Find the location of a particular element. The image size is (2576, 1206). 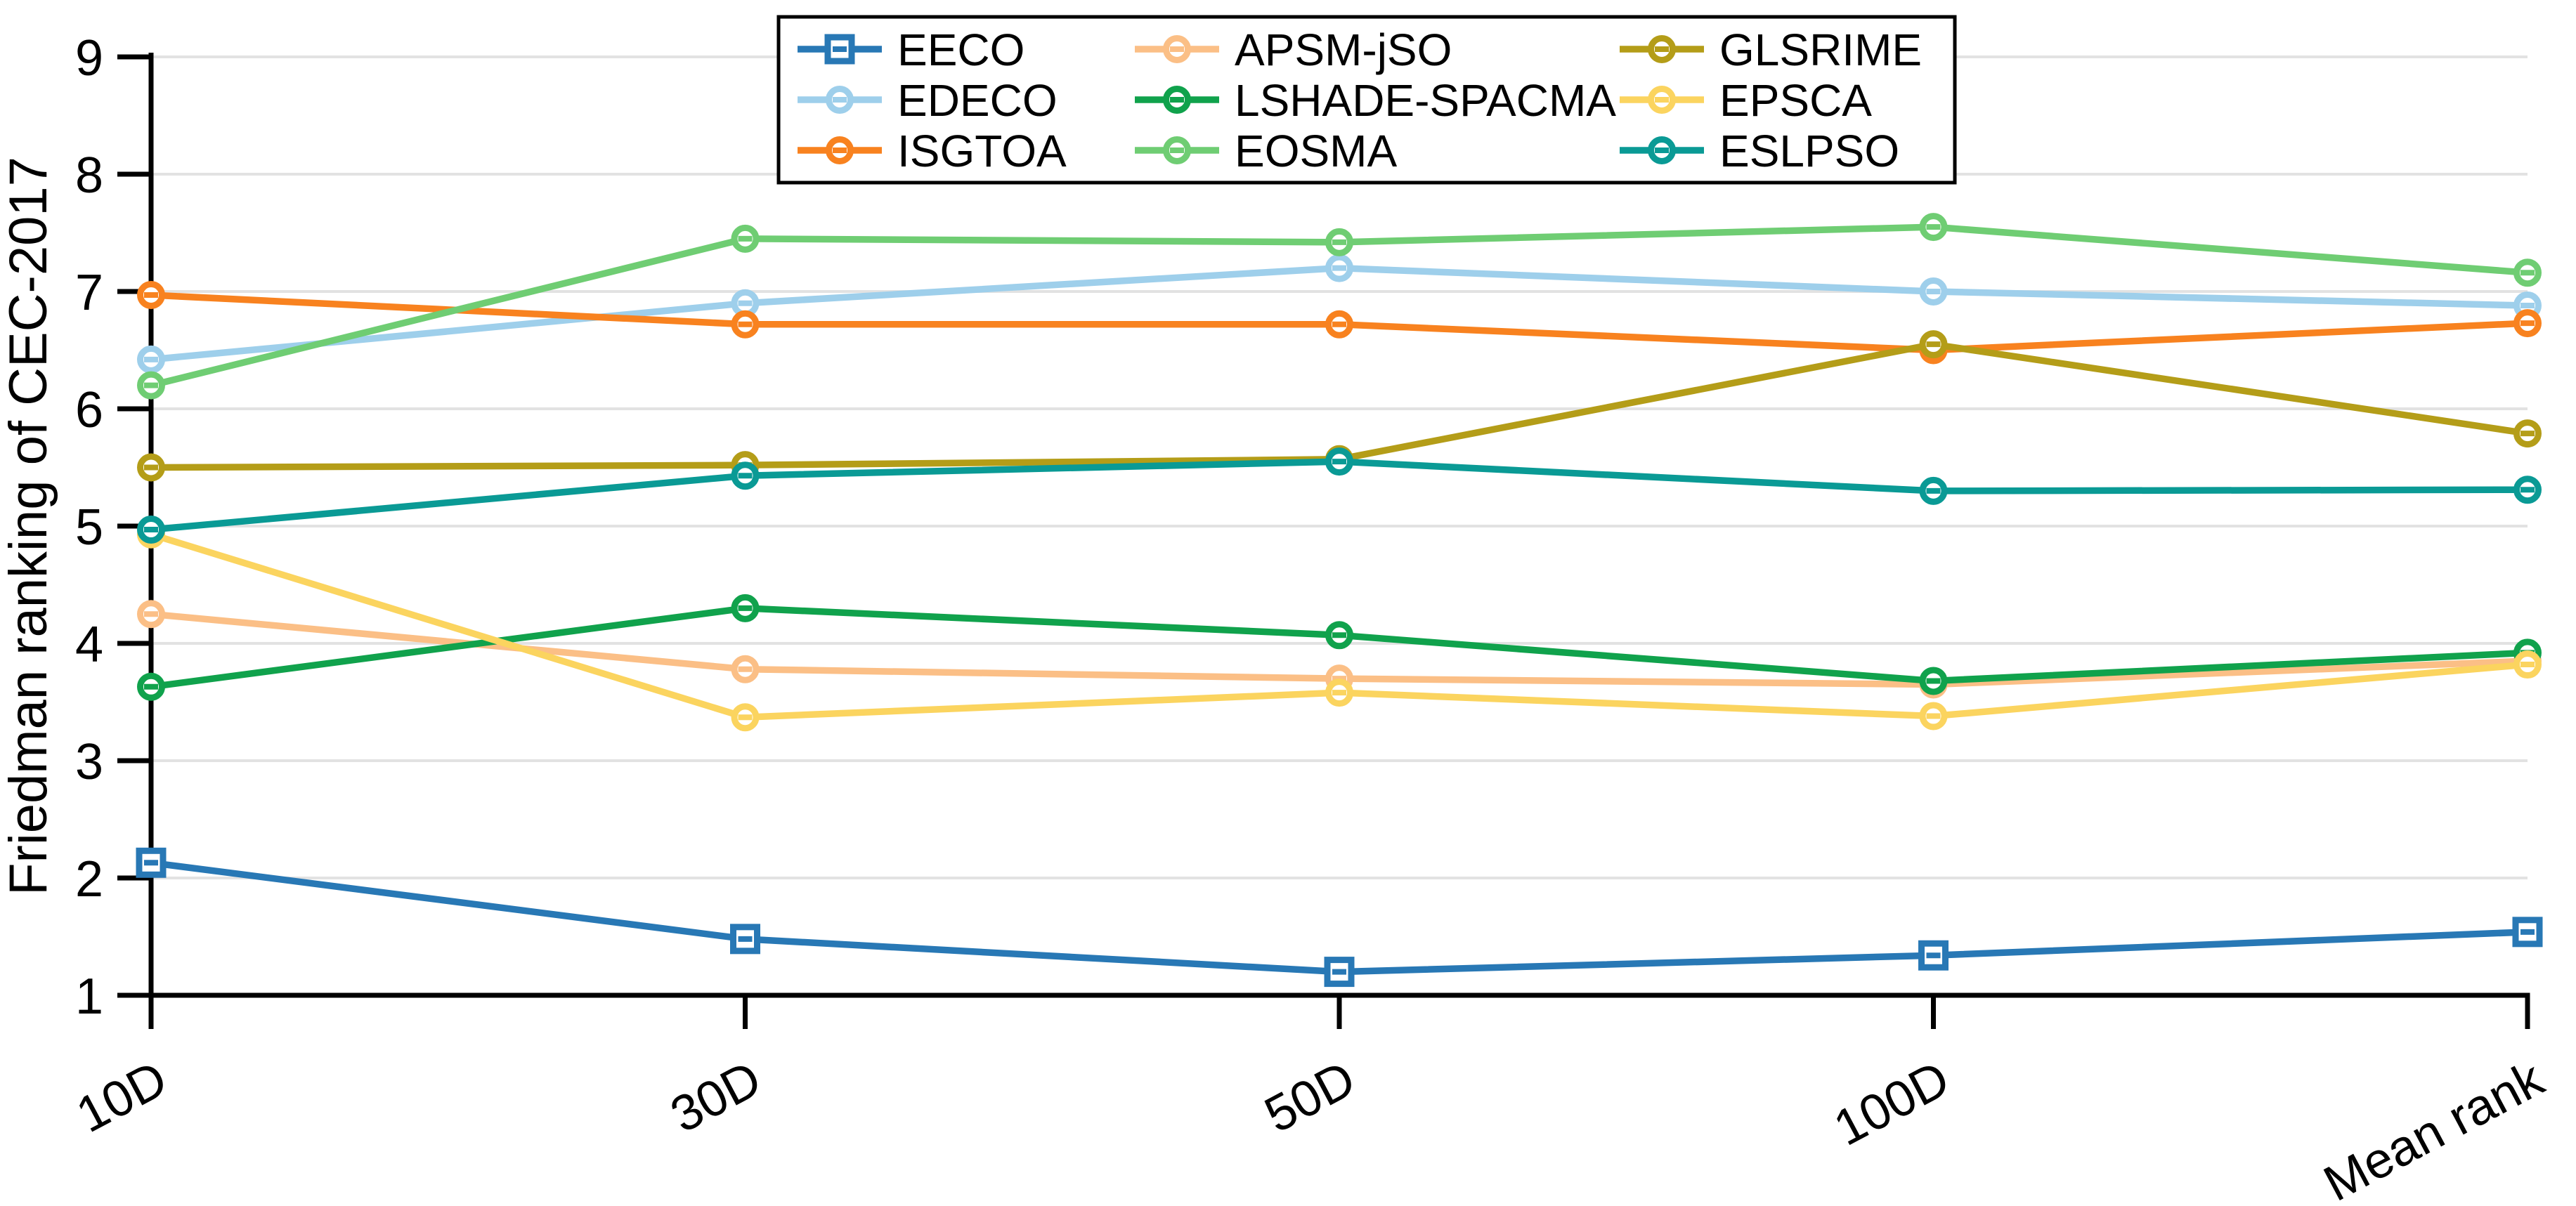

series-LSHADE-SPACMA is located at coordinates (1339, 647).